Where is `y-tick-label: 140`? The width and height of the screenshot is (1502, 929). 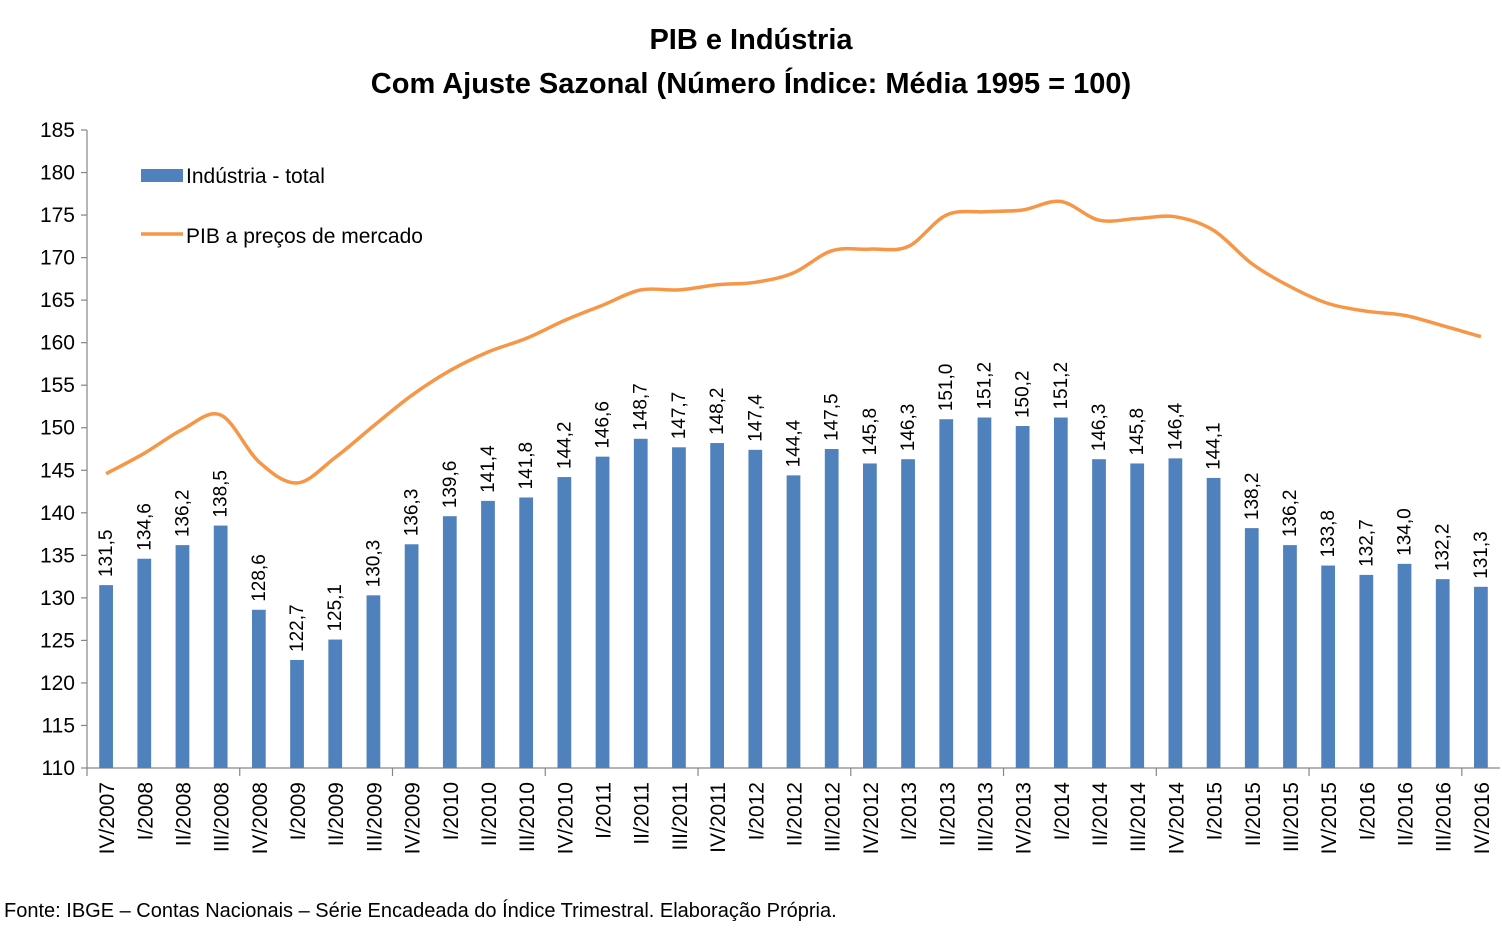 y-tick-label: 140 is located at coordinates (57, 513).